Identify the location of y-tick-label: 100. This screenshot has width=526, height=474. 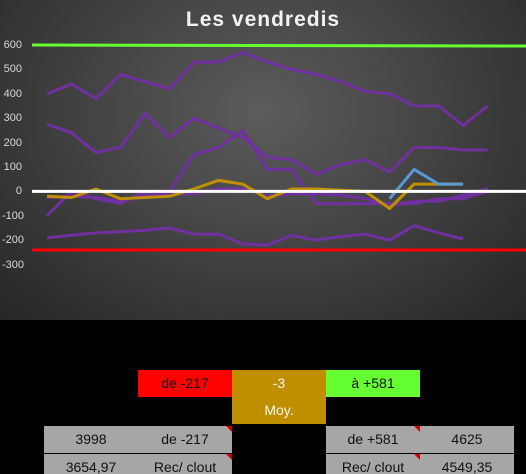
(12, 167).